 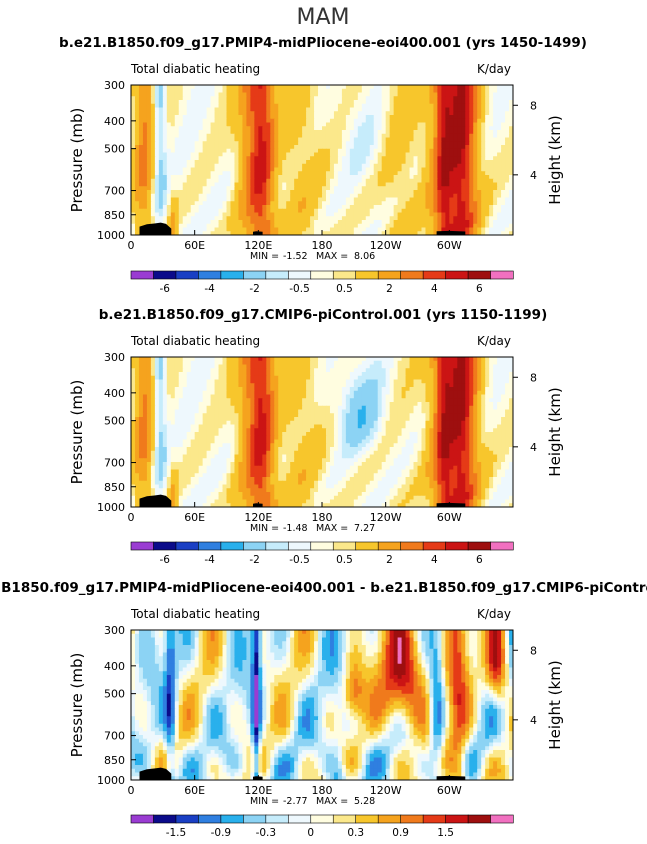 I want to click on topography, so click(x=155, y=228).